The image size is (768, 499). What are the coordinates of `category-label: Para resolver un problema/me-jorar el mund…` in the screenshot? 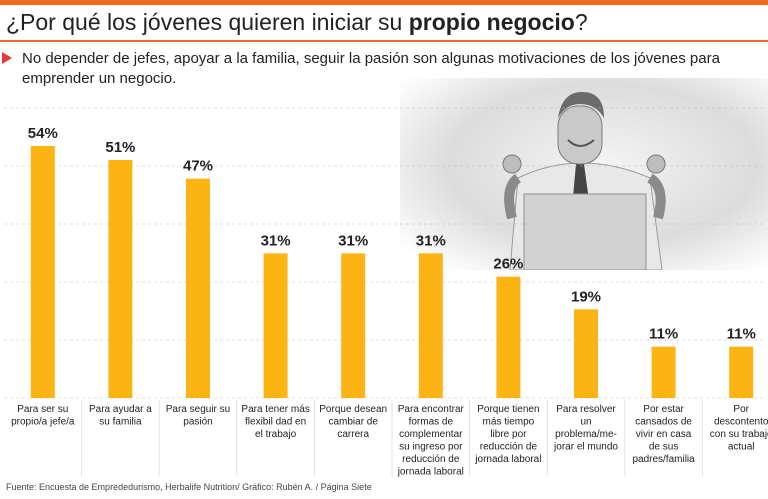 It's located at (585, 428).